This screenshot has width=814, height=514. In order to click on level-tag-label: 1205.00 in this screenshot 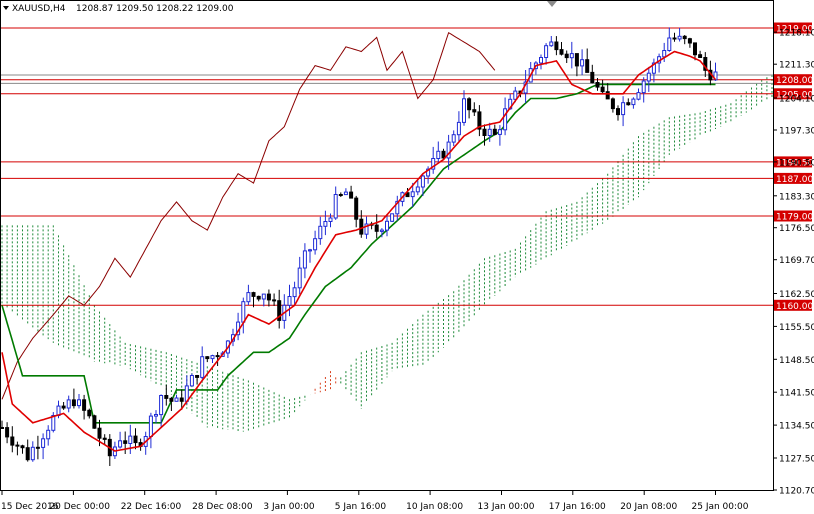, I will do `click(794, 95)`.